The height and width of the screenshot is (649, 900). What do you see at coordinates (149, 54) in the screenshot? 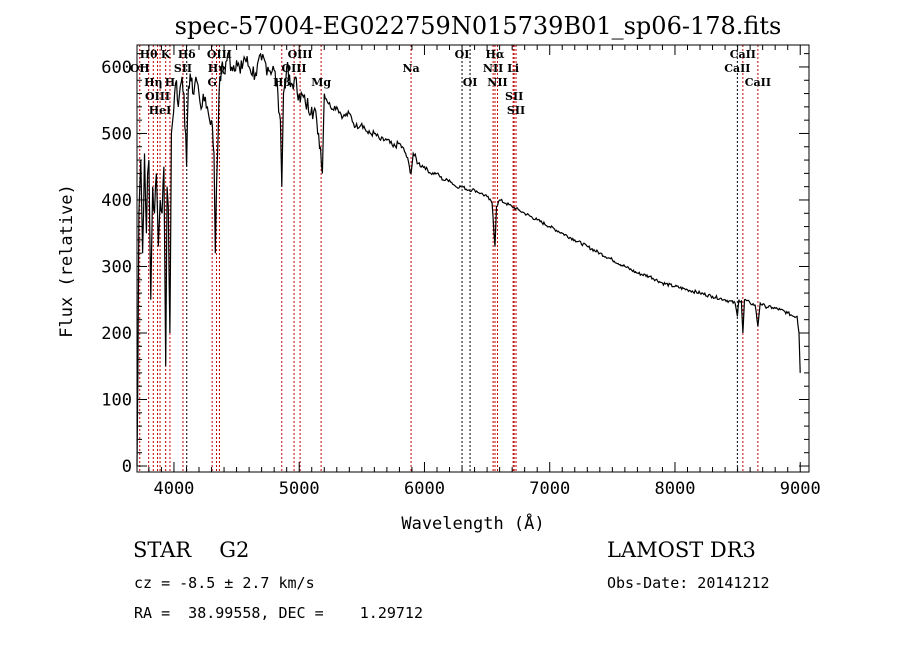
I see `line-label: Hθ` at bounding box center [149, 54].